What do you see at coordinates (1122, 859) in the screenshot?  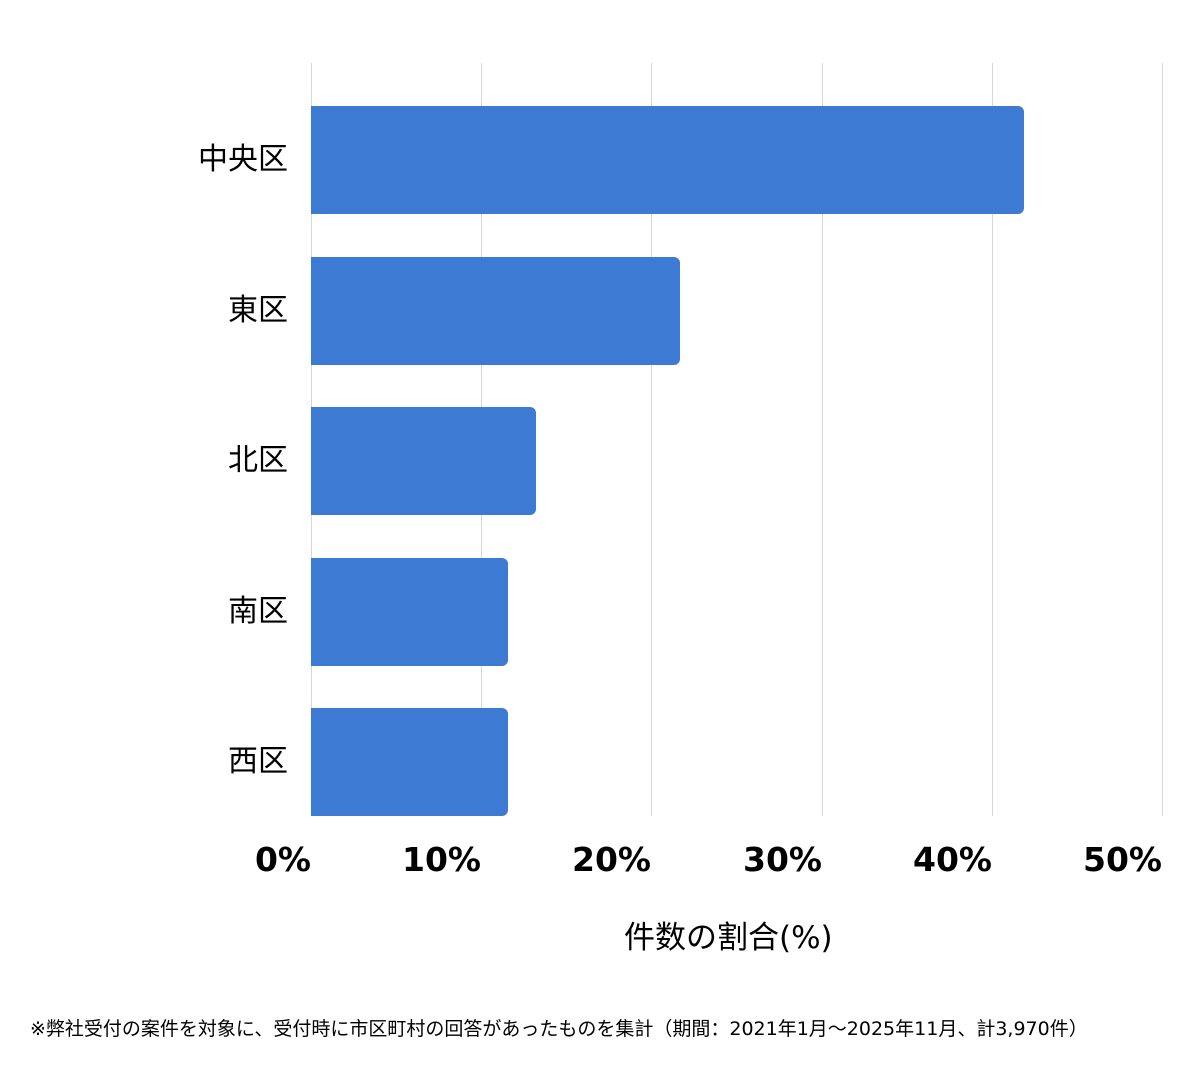 I see `x-tick-label: 50%` at bounding box center [1122, 859].